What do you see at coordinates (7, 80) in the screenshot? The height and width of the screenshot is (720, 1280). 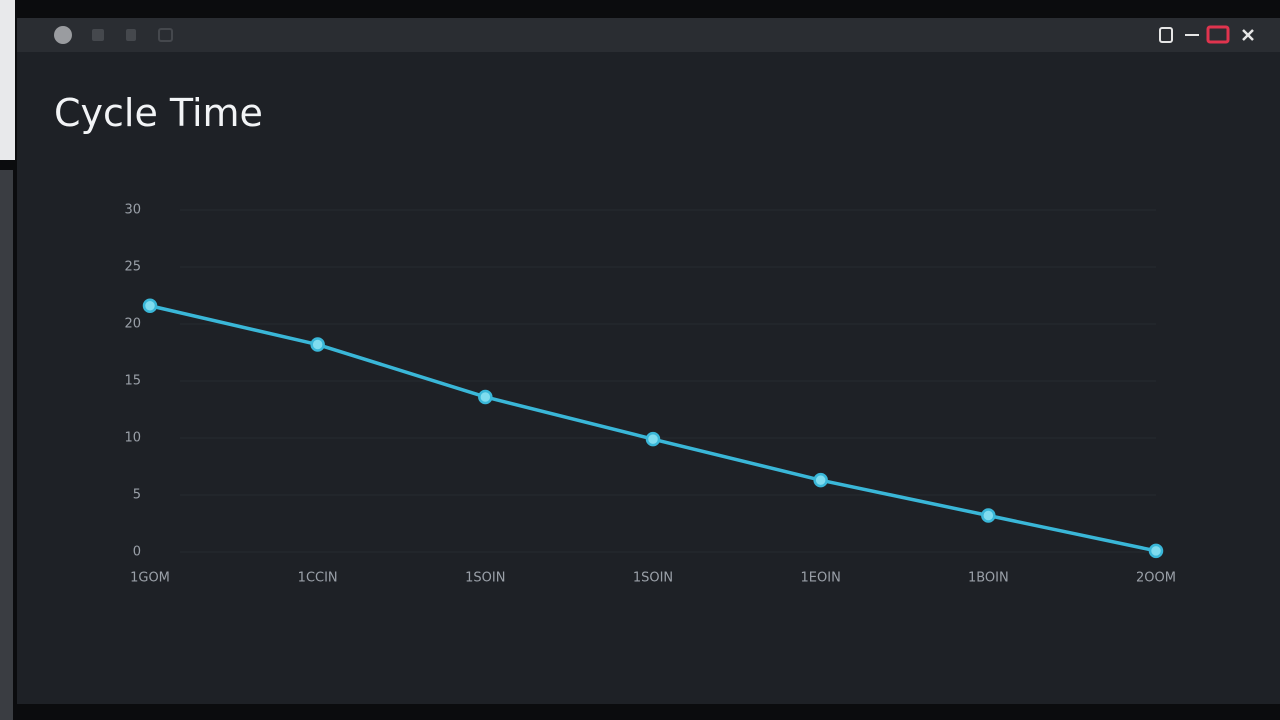 I see `side-strip` at bounding box center [7, 80].